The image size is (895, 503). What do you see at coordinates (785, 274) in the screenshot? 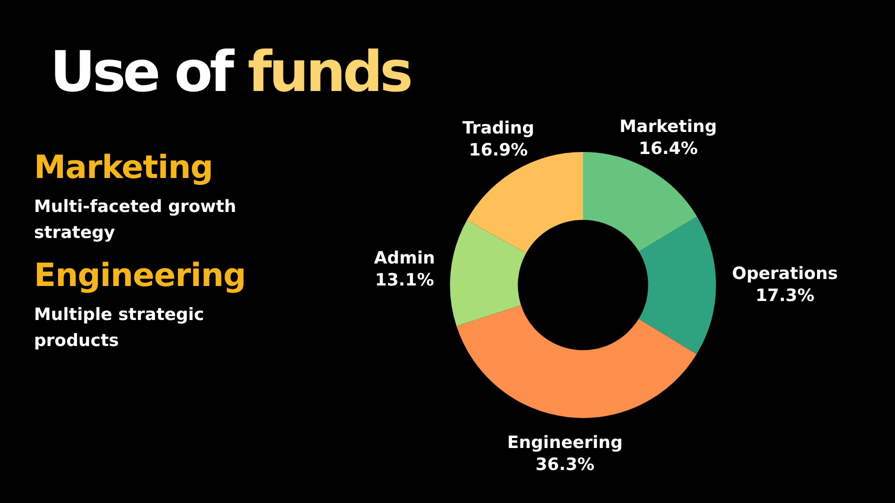
I see `slice-label: Operations` at bounding box center [785, 274].